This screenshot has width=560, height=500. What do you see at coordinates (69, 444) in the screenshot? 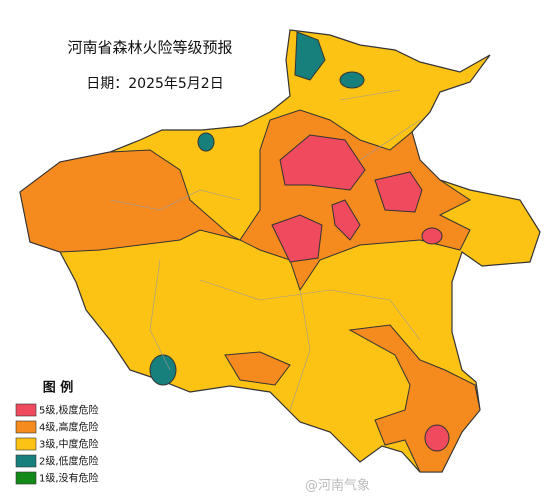
I see `legend-label: 3级,中度危险` at bounding box center [69, 444].